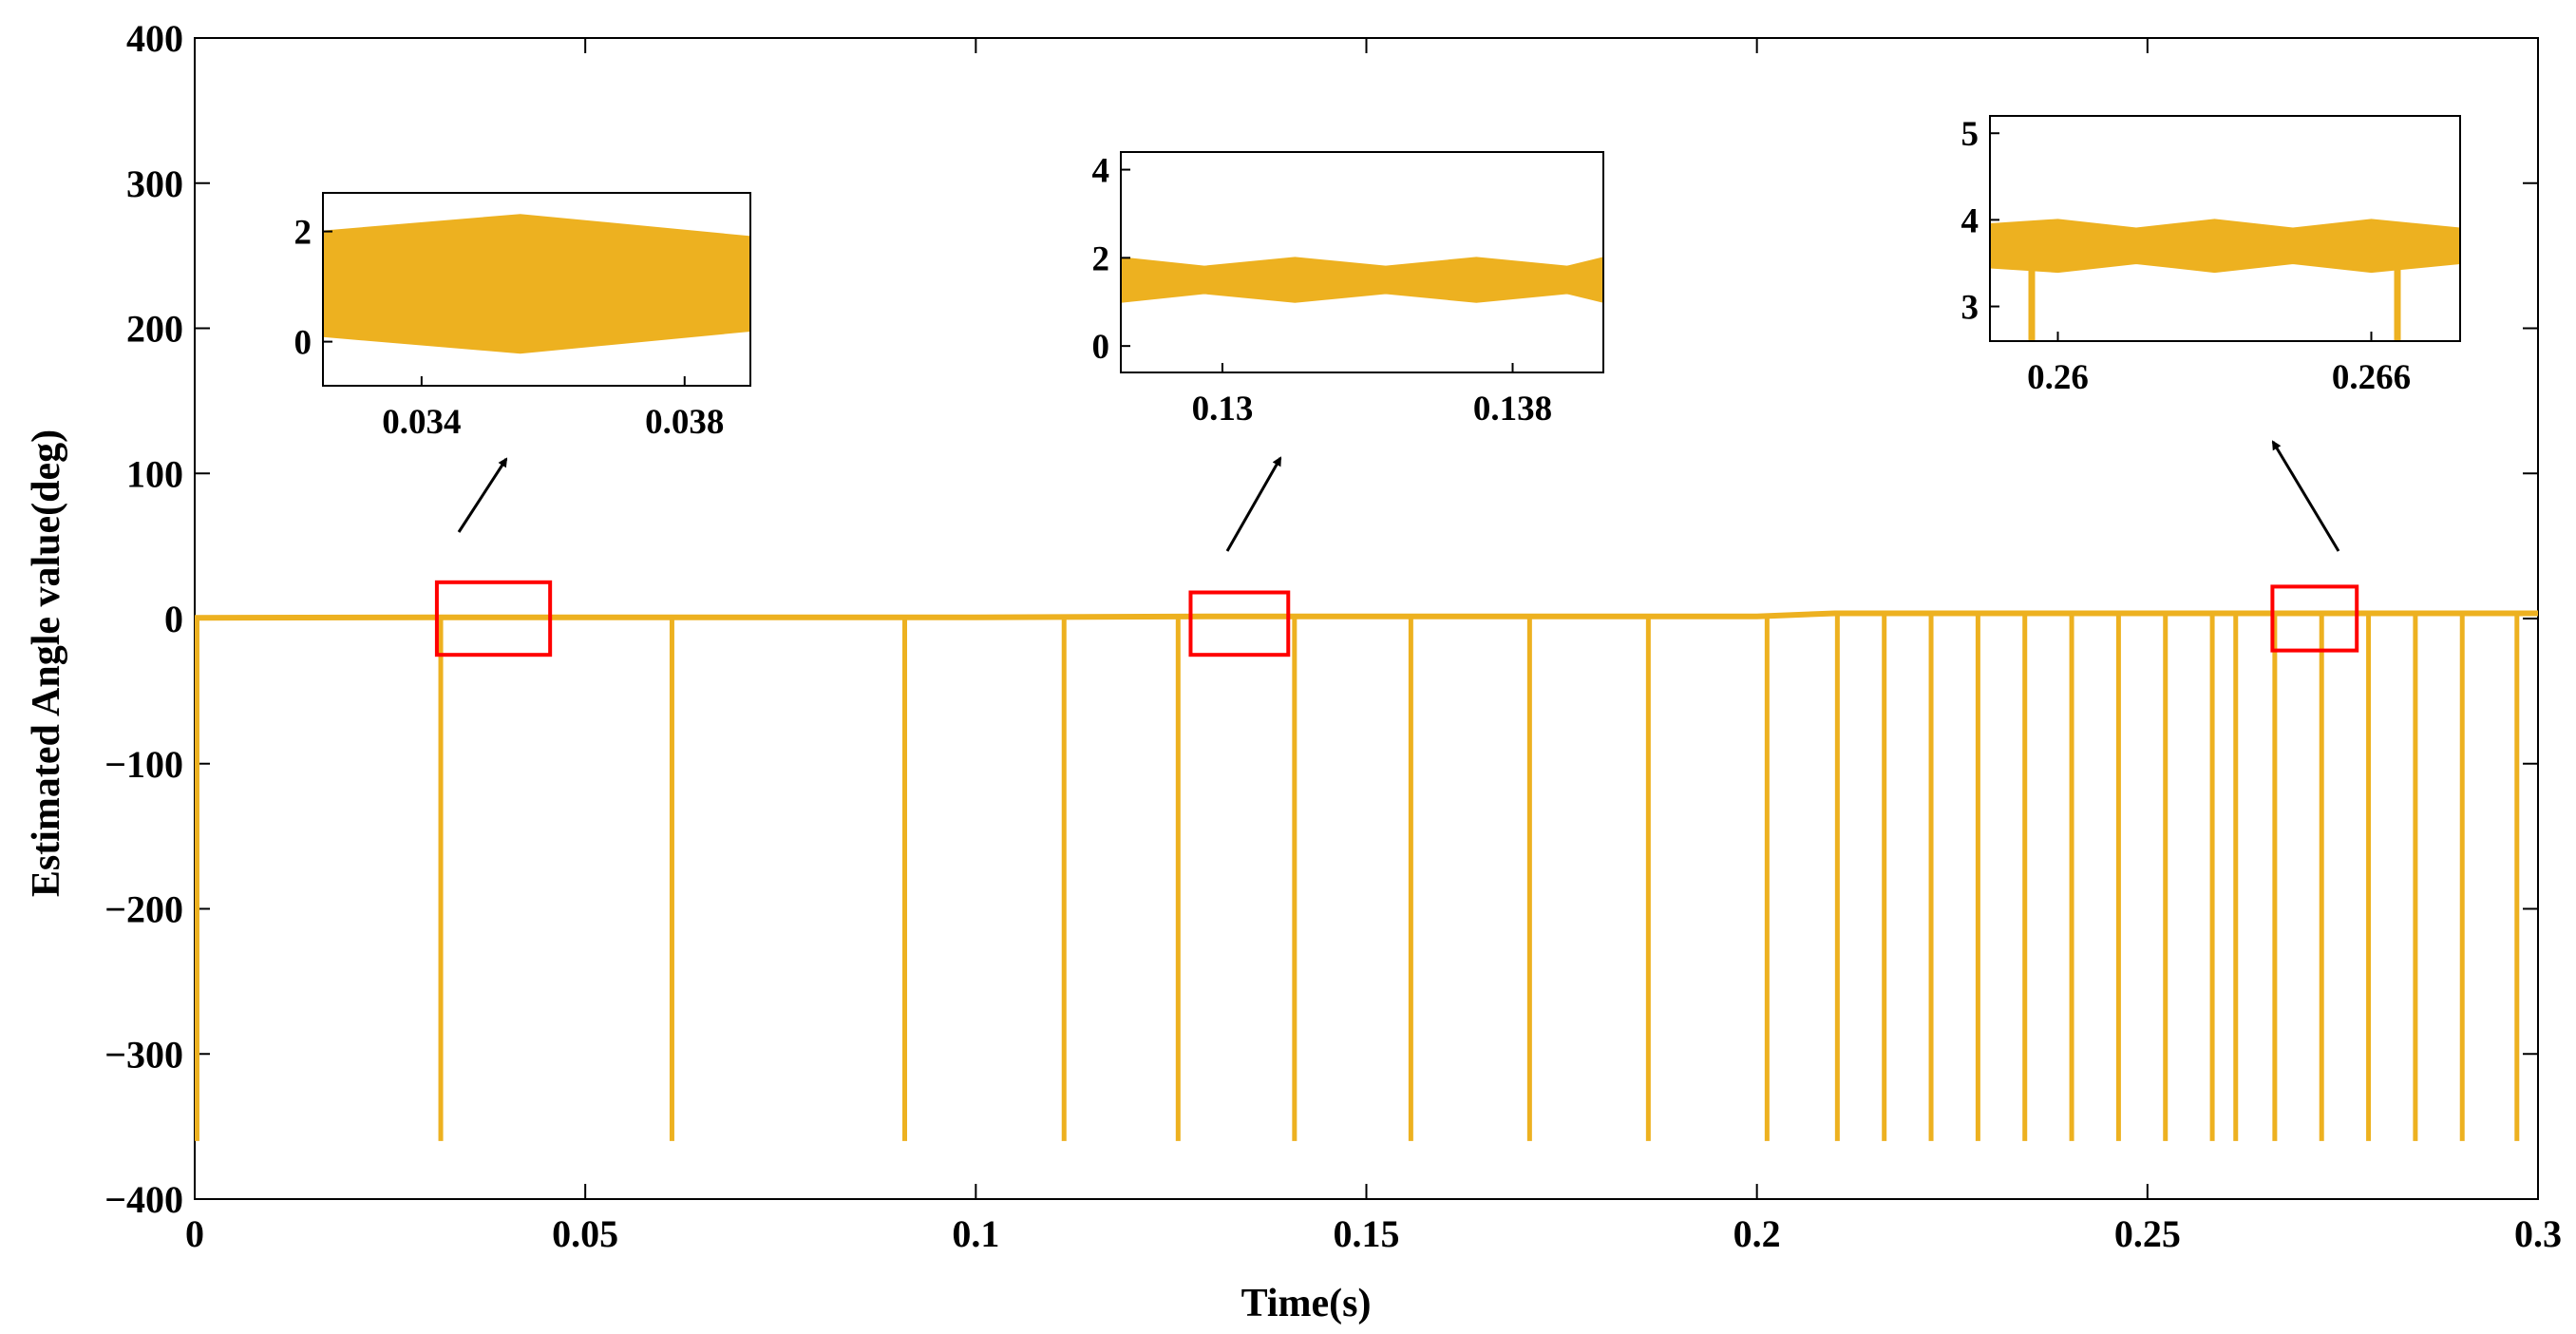 Image resolution: width=2576 pixels, height=1334 pixels. What do you see at coordinates (2147, 1233) in the screenshot?
I see `x-tick-label: 0.25` at bounding box center [2147, 1233].